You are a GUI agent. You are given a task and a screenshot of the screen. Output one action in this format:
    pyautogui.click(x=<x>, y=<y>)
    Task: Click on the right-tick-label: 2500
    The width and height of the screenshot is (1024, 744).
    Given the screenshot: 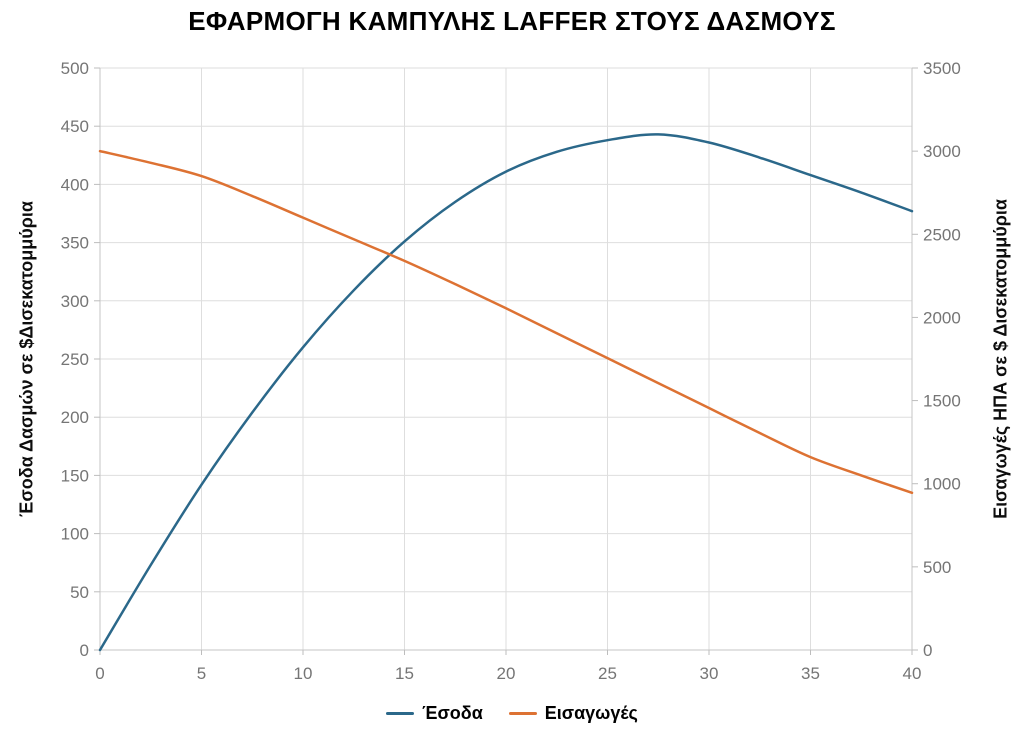 What is the action you would take?
    pyautogui.click(x=942, y=234)
    